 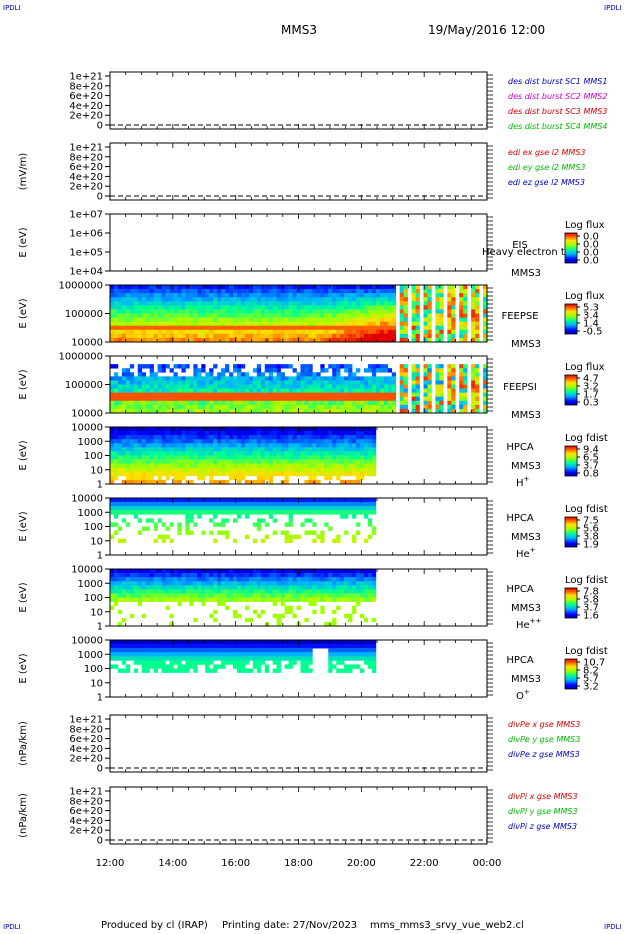 I want to click on colorbar, so click(x=571, y=390).